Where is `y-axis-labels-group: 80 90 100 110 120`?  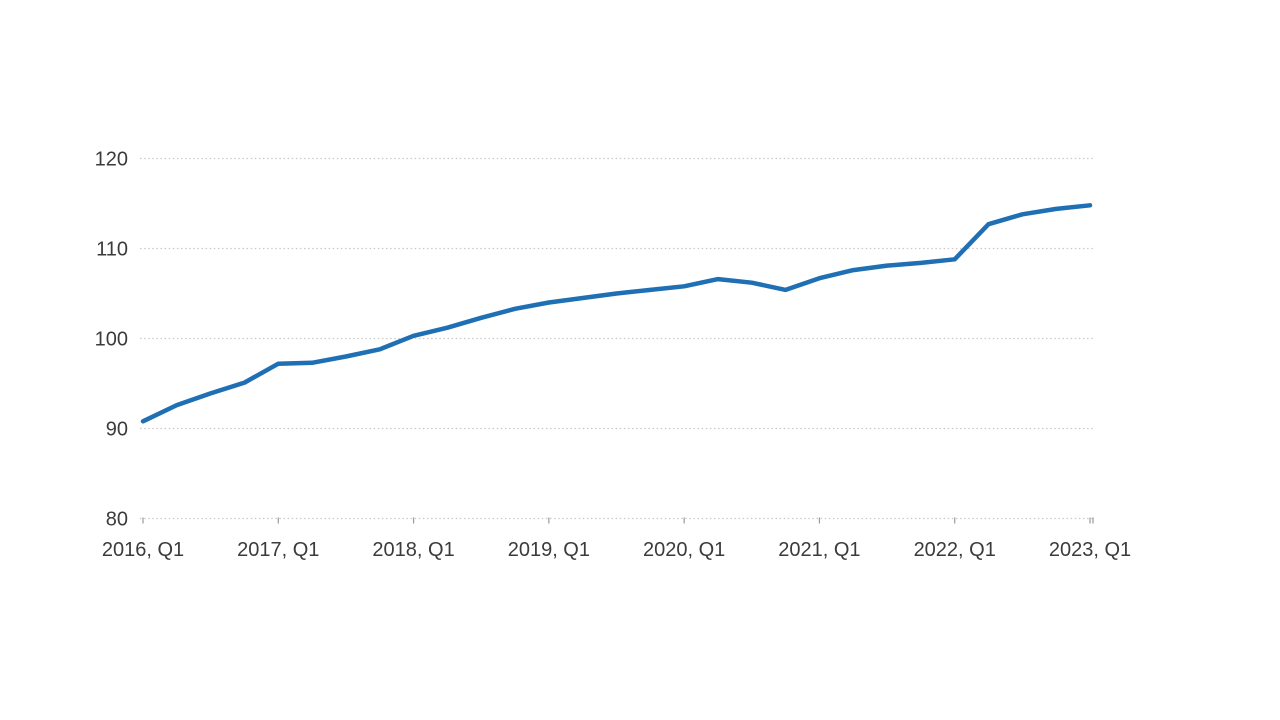 y-axis-labels-group: 80 90 100 110 120 is located at coordinates (111, 340).